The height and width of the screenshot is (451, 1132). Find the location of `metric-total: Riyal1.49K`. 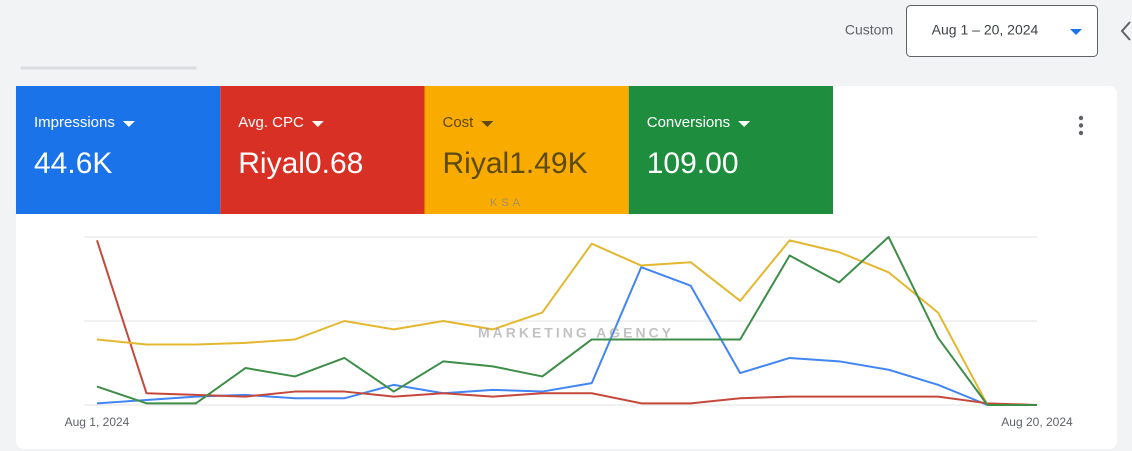

metric-total: Riyal1.49K is located at coordinates (515, 163).